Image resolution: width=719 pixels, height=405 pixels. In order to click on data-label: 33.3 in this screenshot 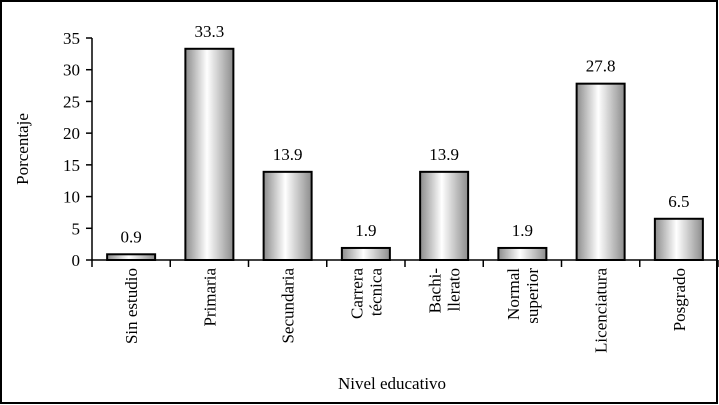, I will do `click(210, 31)`.